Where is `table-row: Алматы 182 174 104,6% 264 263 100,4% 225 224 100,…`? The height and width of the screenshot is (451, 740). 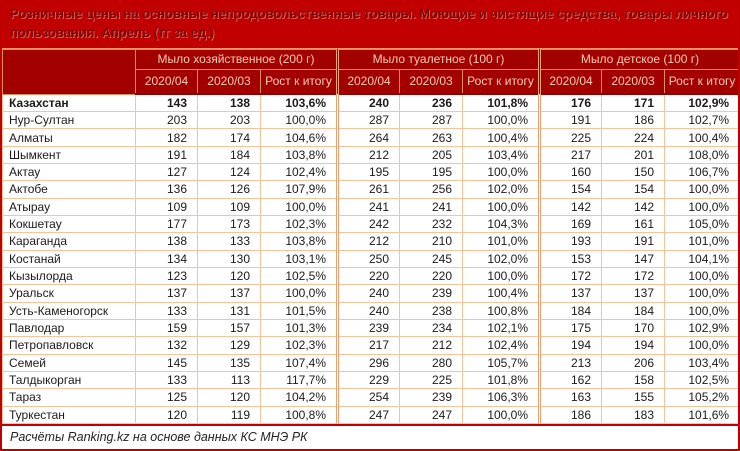
table-row: Алматы 182 174 104,6% 264 263 100,4% 225 224 100,… is located at coordinates (370, 137).